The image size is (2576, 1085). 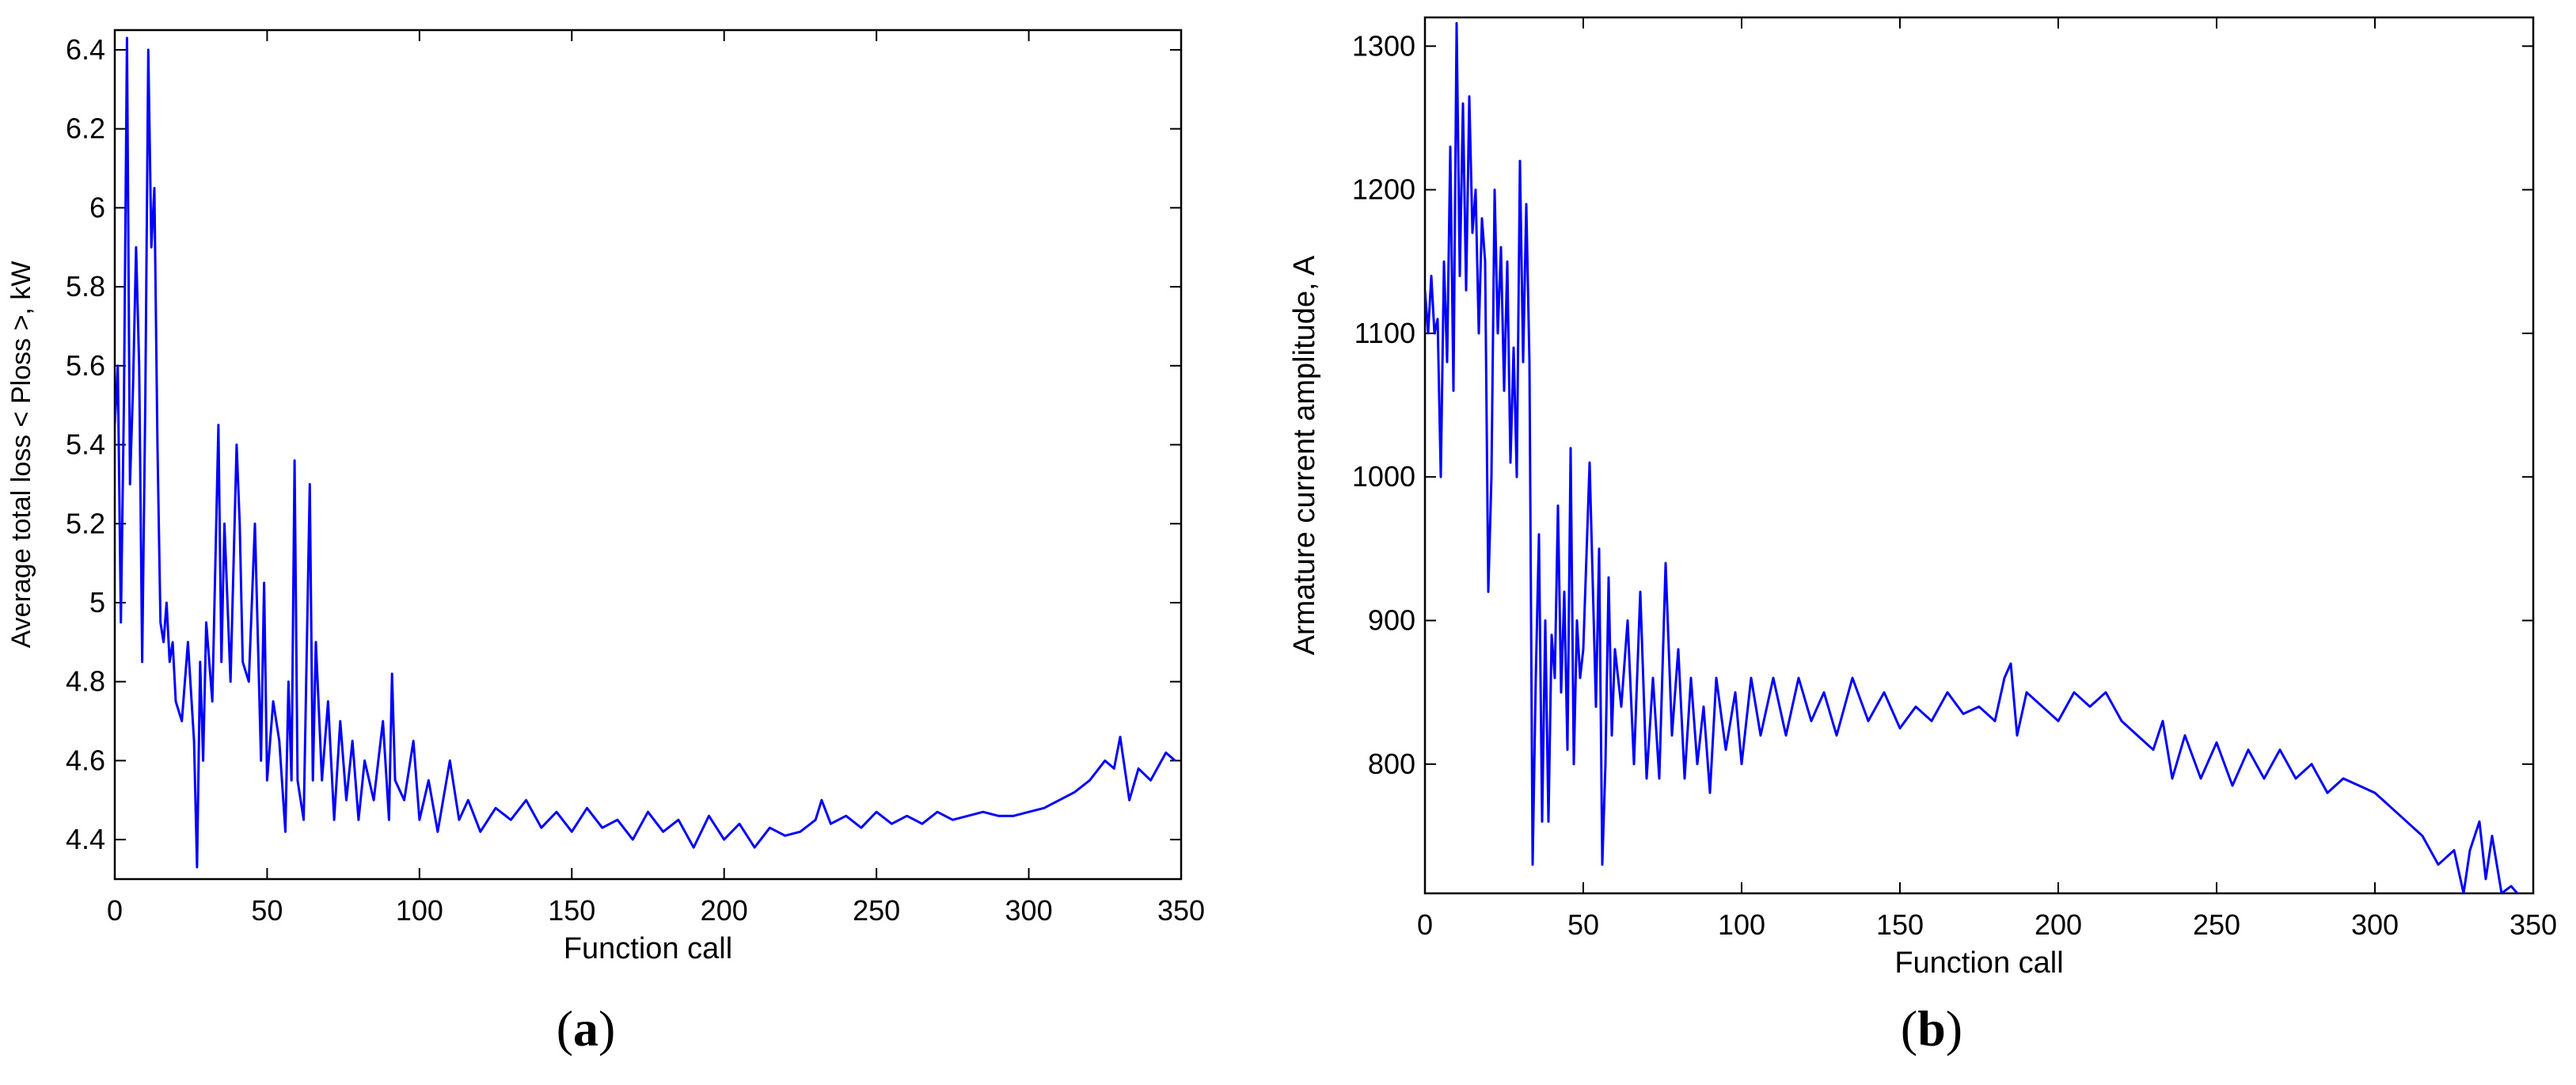 I want to click on panel-letter-a: a, so click(x=585, y=1028).